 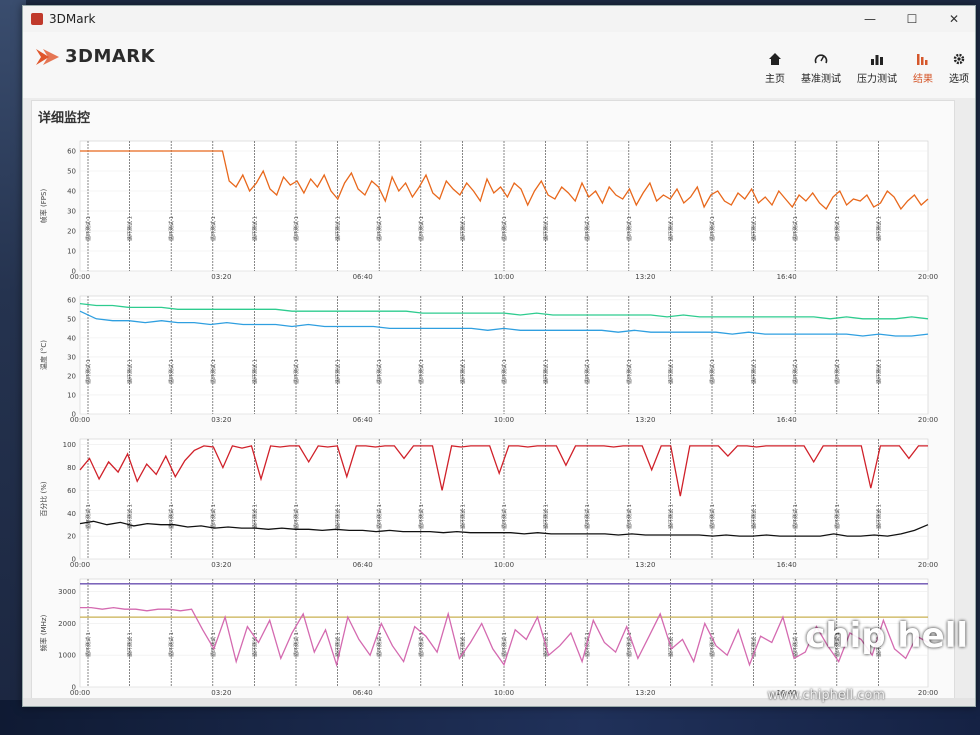 I want to click on results-icon, so click(x=922, y=59).